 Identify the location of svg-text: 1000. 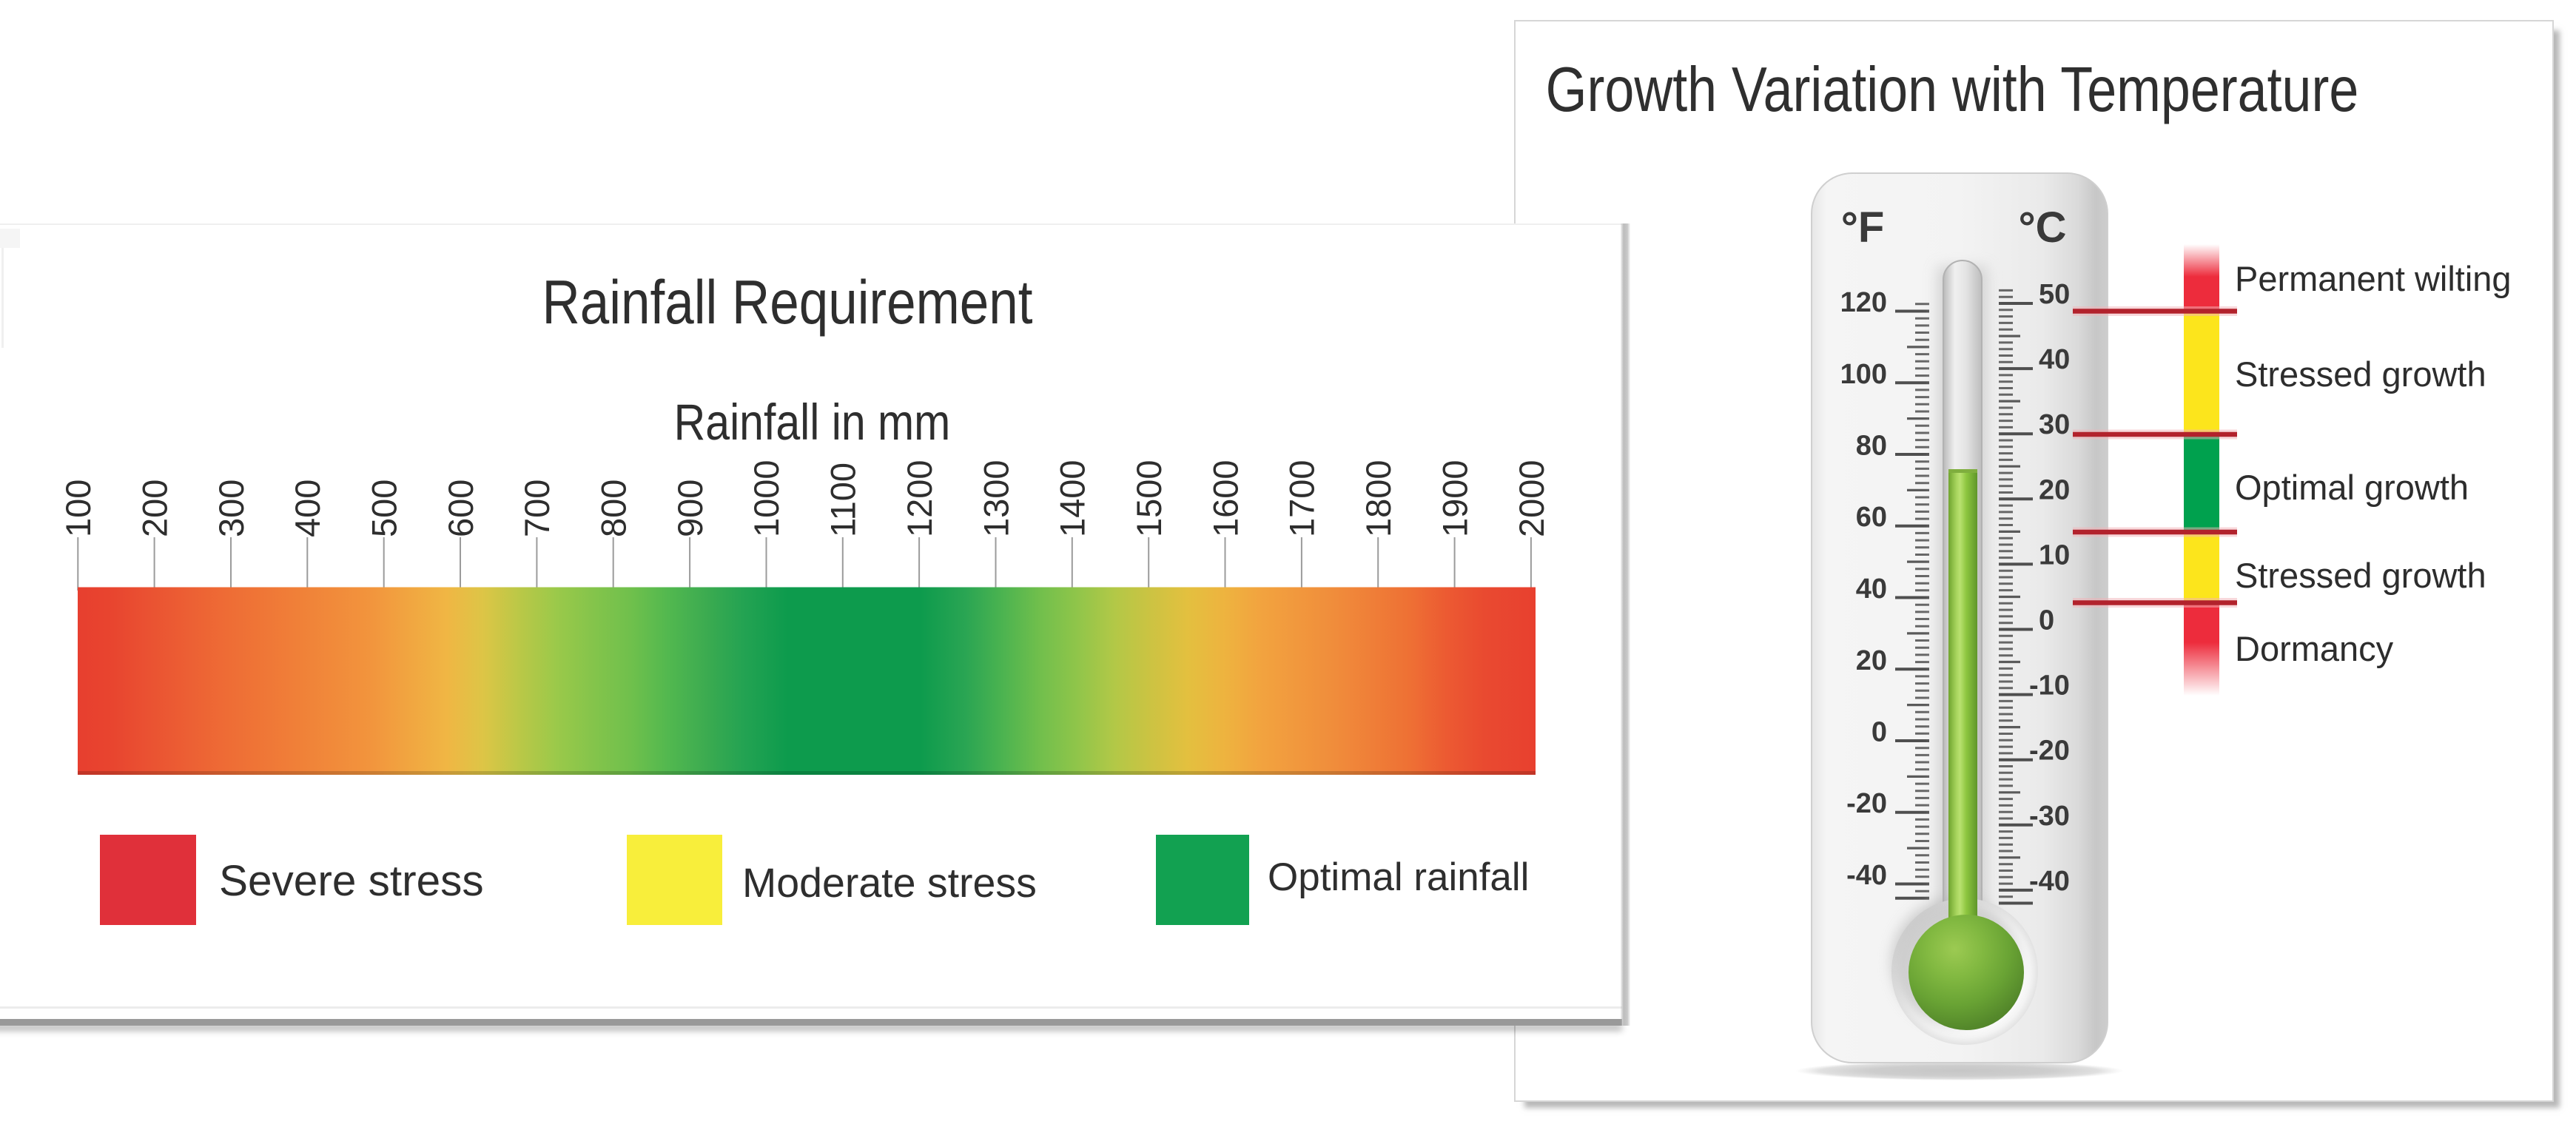
(766, 498).